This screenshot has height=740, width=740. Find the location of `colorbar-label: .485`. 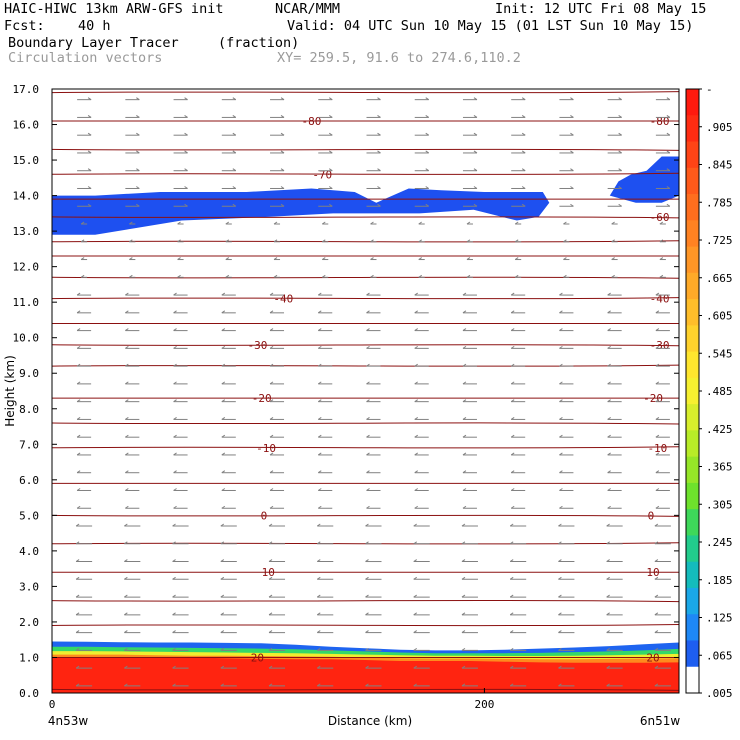

colorbar-label: .485 is located at coordinates (719, 391).